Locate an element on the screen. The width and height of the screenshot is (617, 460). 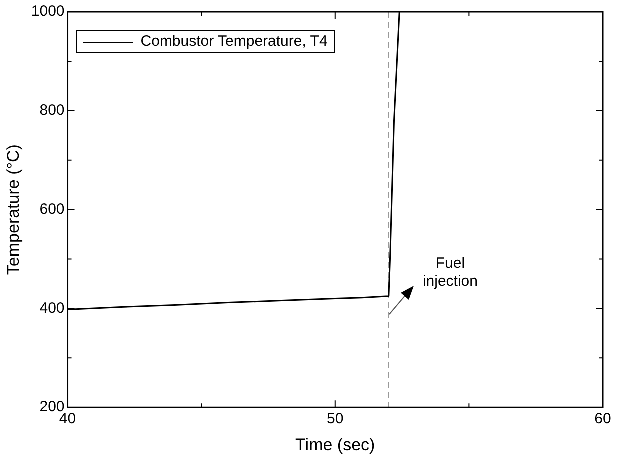
x-tick-label: 50 is located at coordinates (335, 419).